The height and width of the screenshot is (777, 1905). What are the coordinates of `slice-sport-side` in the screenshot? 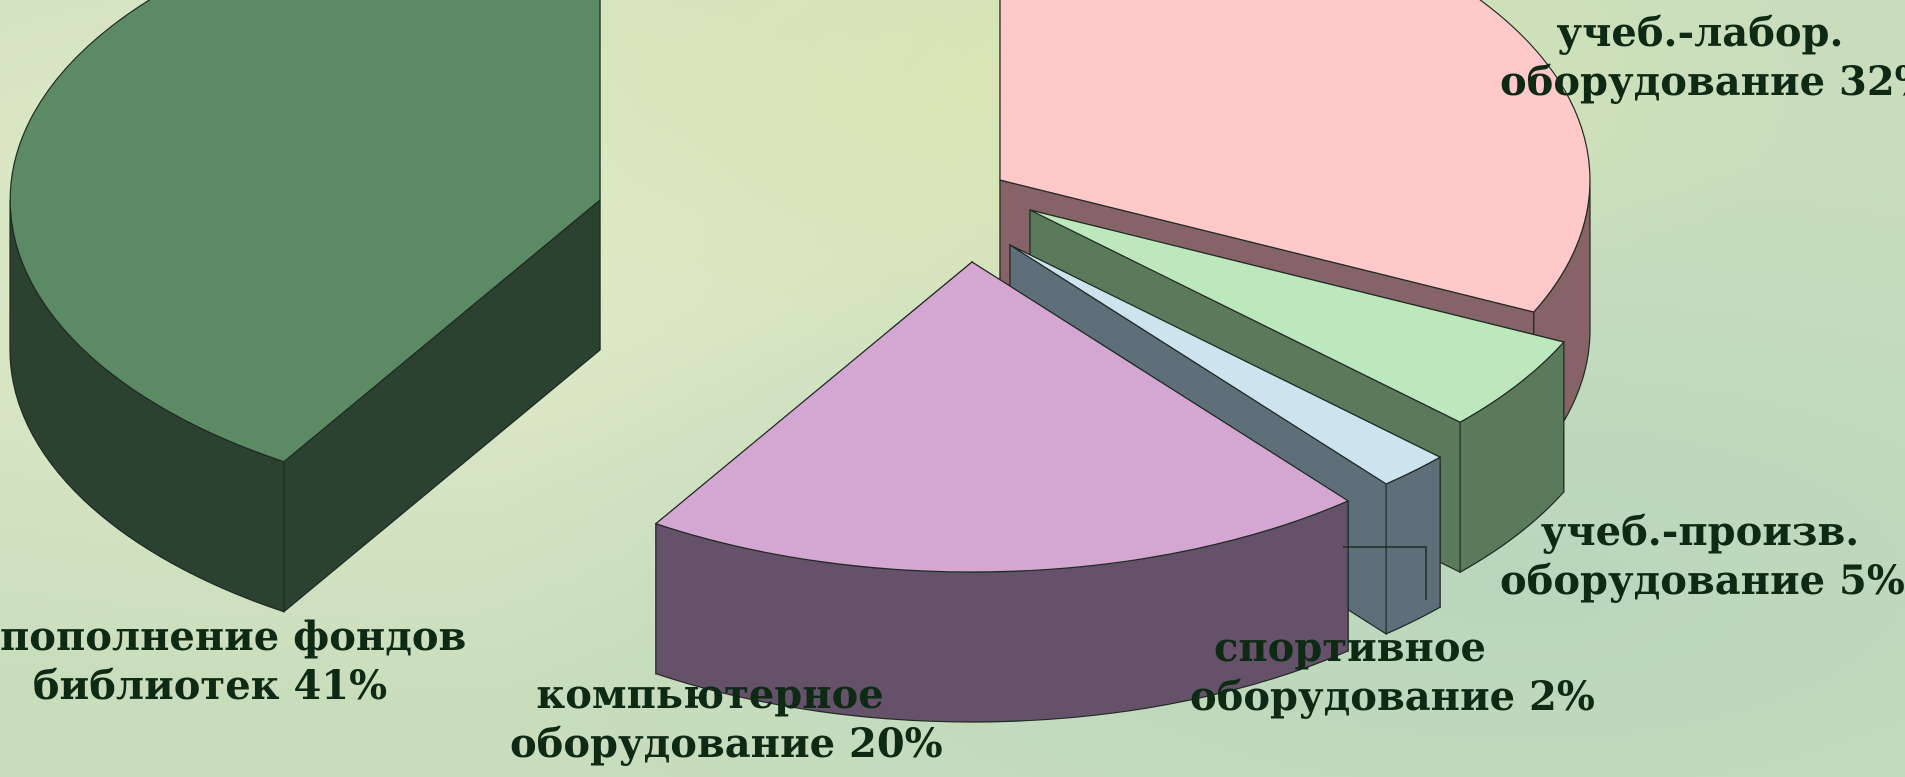 It's located at (1413, 545).